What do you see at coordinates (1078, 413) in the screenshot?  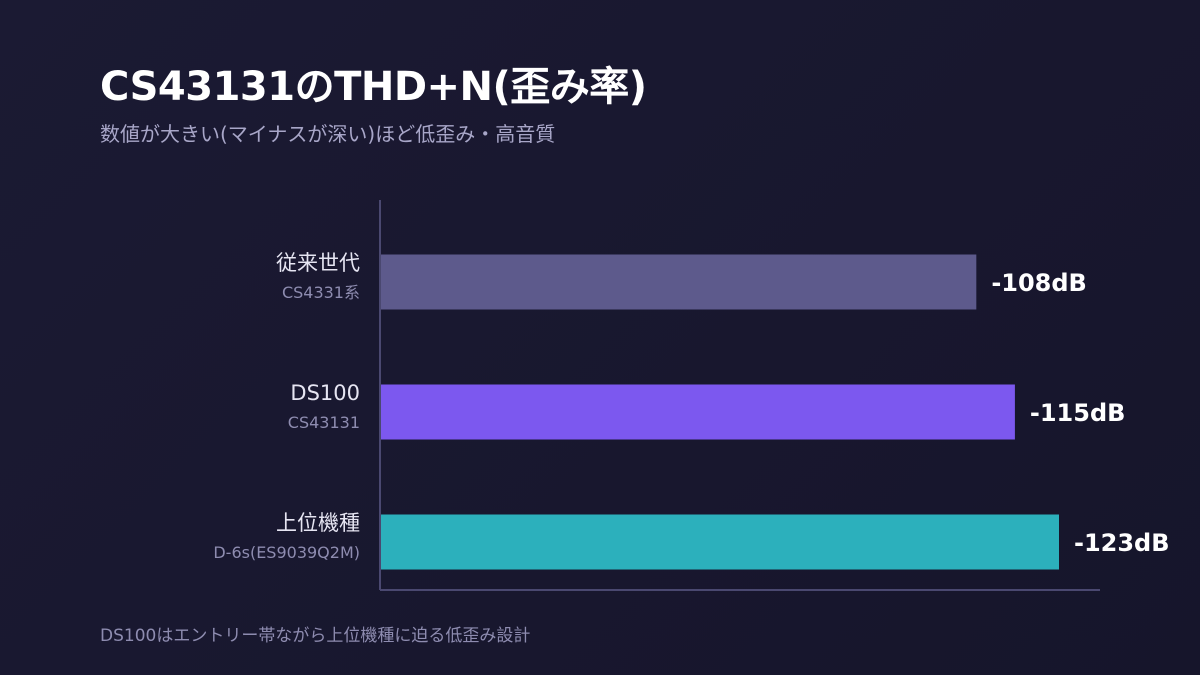 I see `value-label-2: -115dB` at bounding box center [1078, 413].